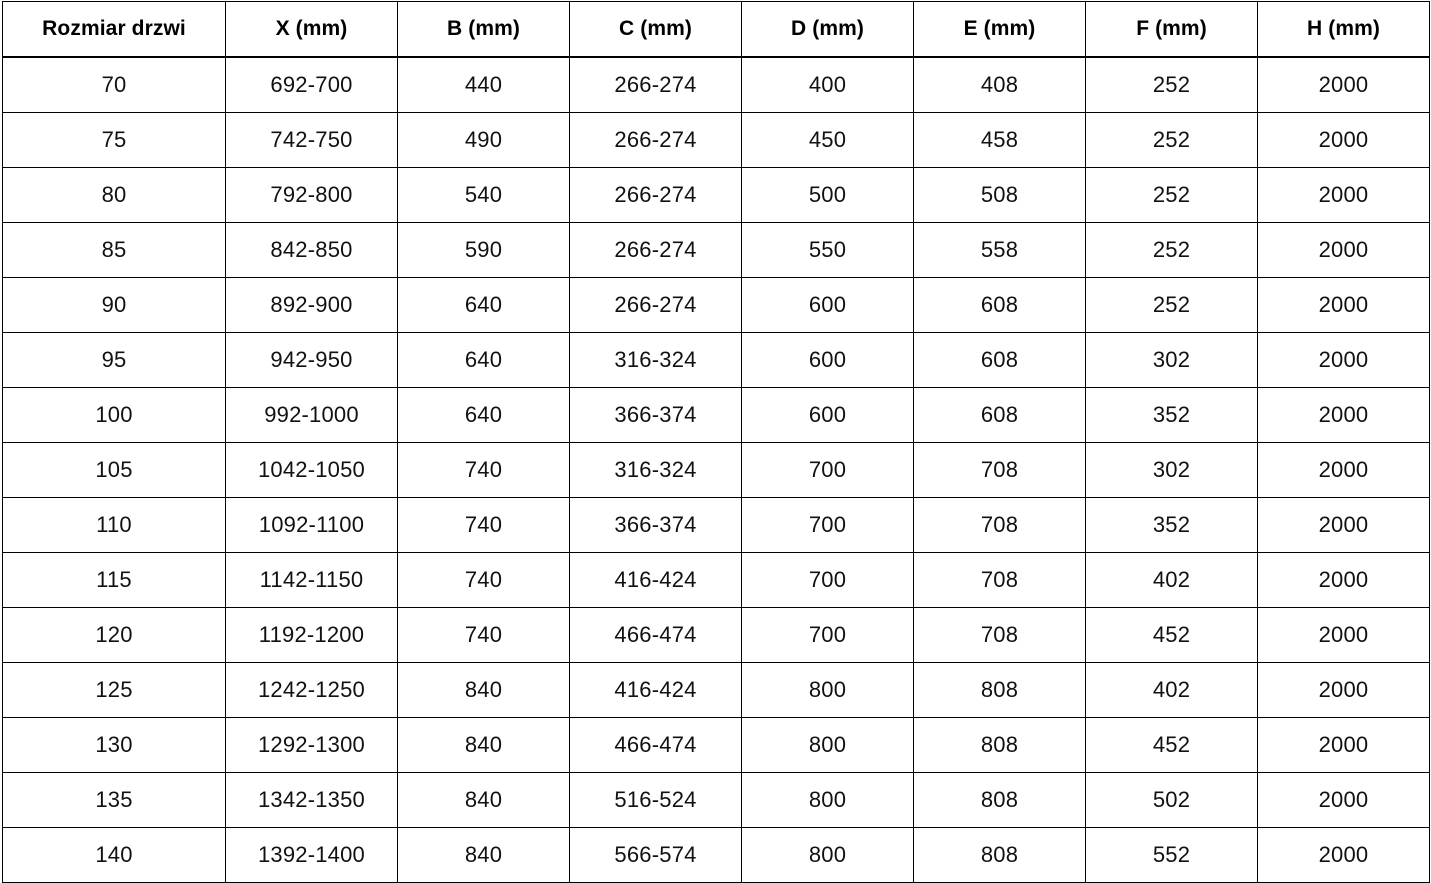 This screenshot has width=1431, height=883. What do you see at coordinates (483, 195) in the screenshot?
I see `cell-b: 540` at bounding box center [483, 195].